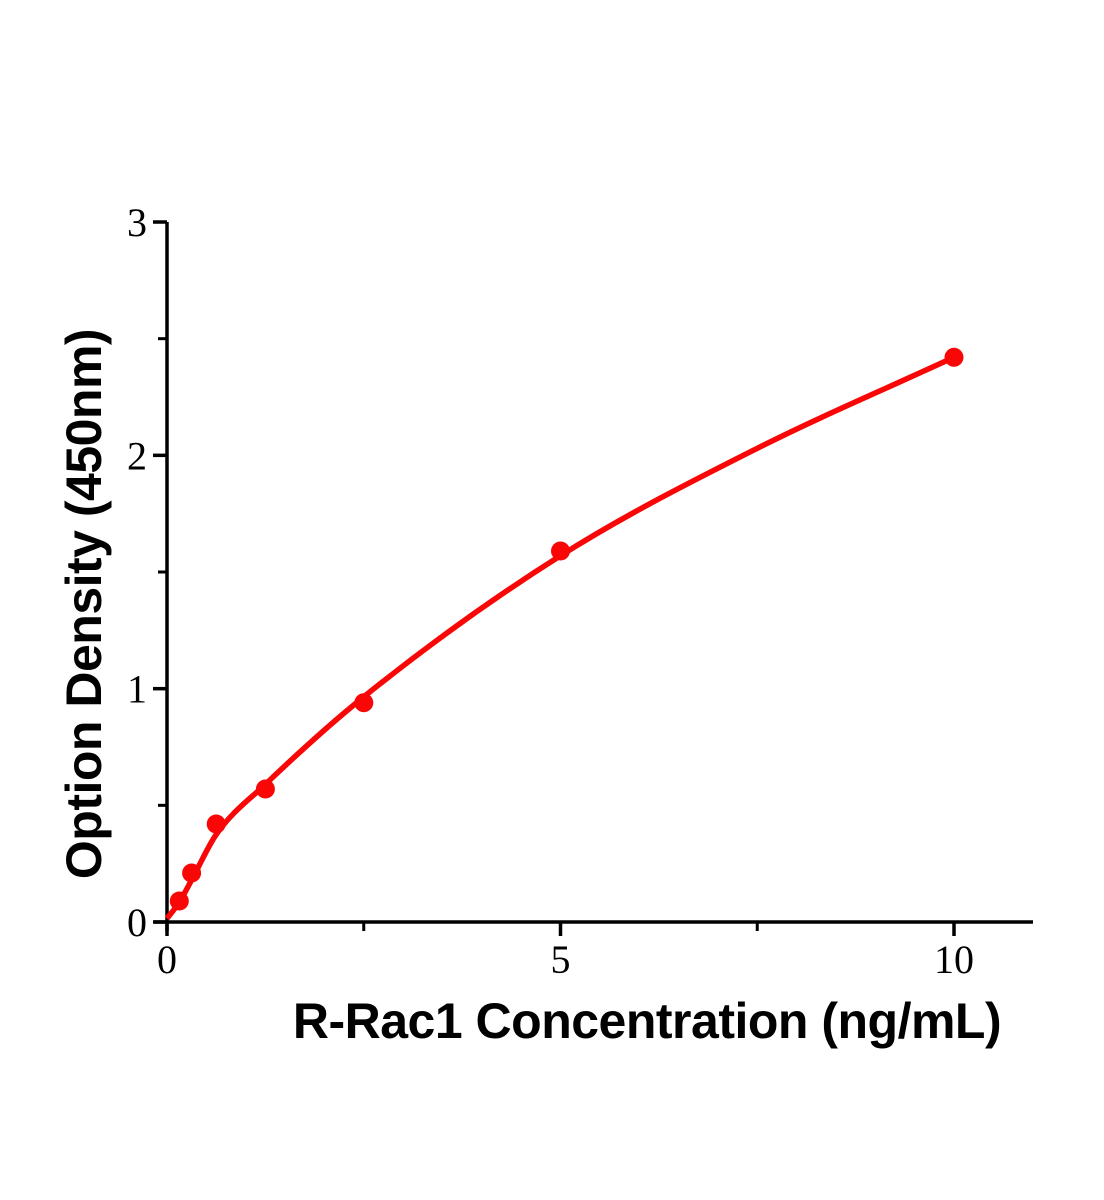 The height and width of the screenshot is (1200, 1104). I want to click on y-tick-label: 2, so click(137, 455).